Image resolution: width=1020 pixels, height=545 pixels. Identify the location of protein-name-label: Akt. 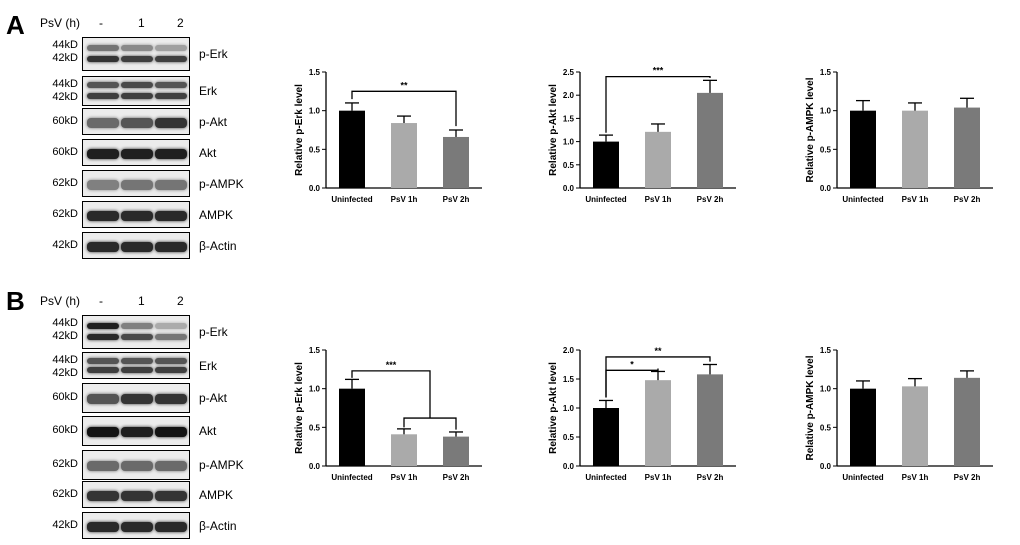
(208, 152).